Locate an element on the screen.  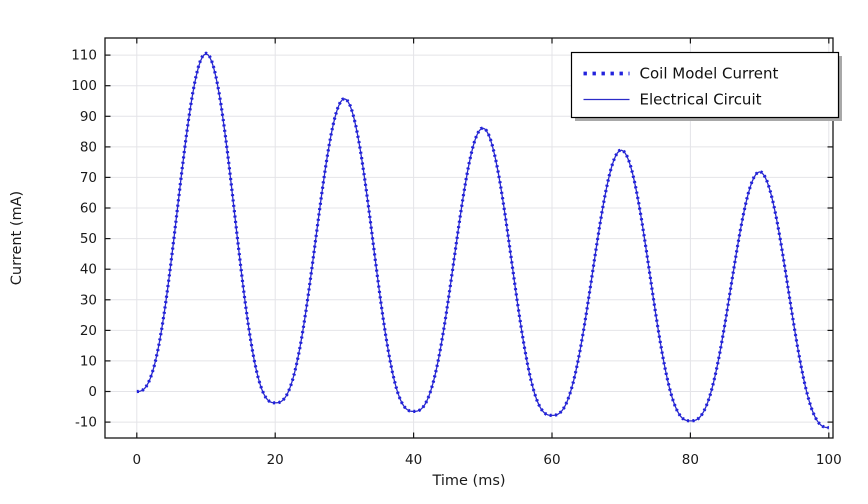
y-tick-label: 50 is located at coordinates (88, 239).